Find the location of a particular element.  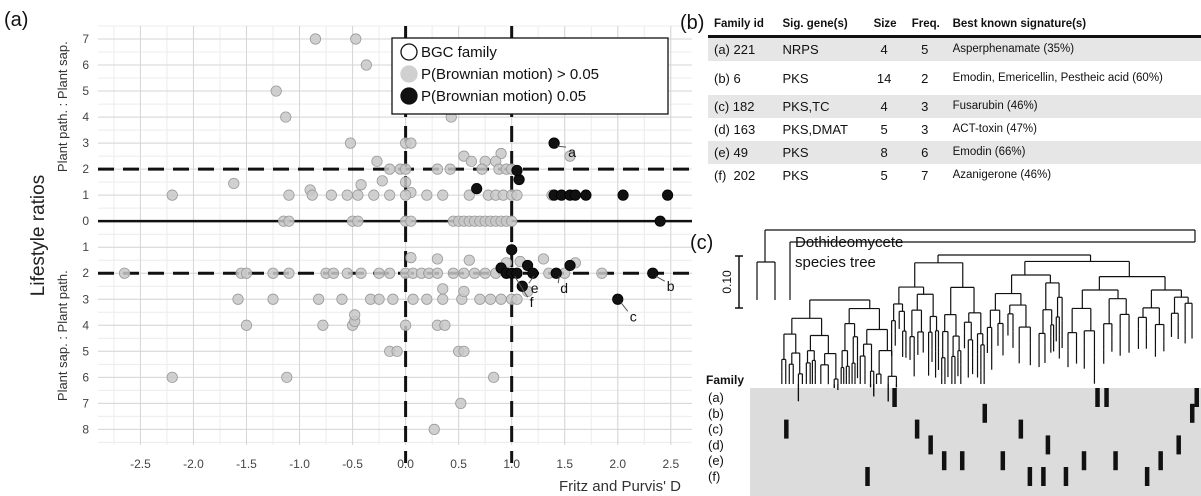

table-header-cell: Family id is located at coordinates (742, 26).